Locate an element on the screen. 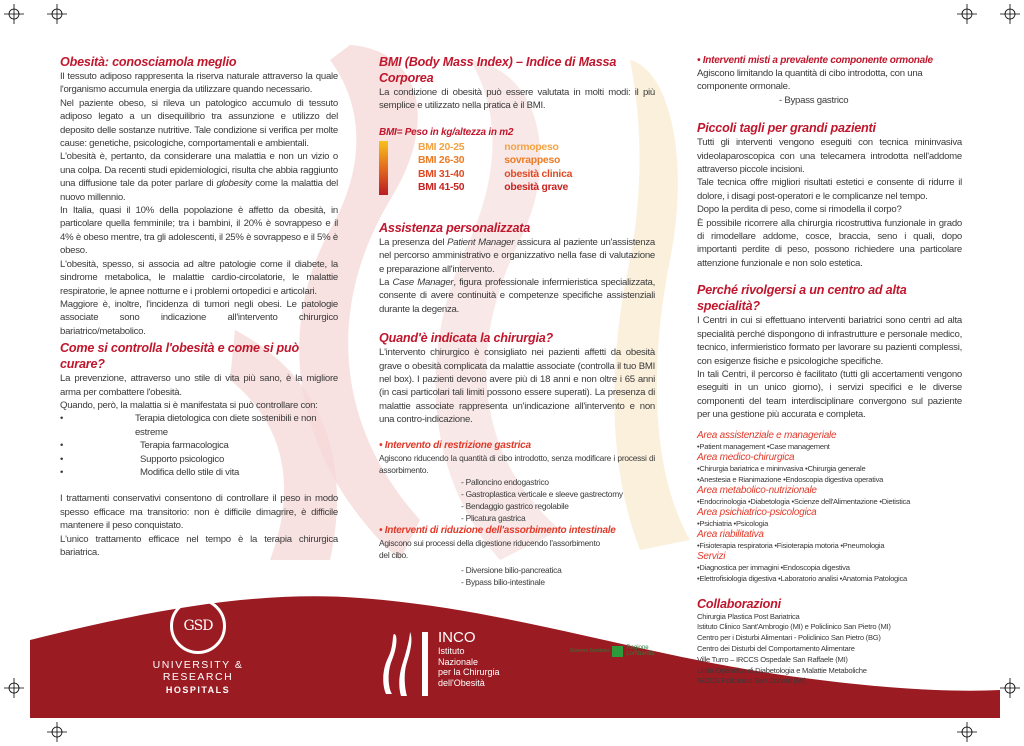 This screenshot has width=1024, height=746. bmi-row: BMI 31-40 obesità clinica is located at coordinates (495, 174).